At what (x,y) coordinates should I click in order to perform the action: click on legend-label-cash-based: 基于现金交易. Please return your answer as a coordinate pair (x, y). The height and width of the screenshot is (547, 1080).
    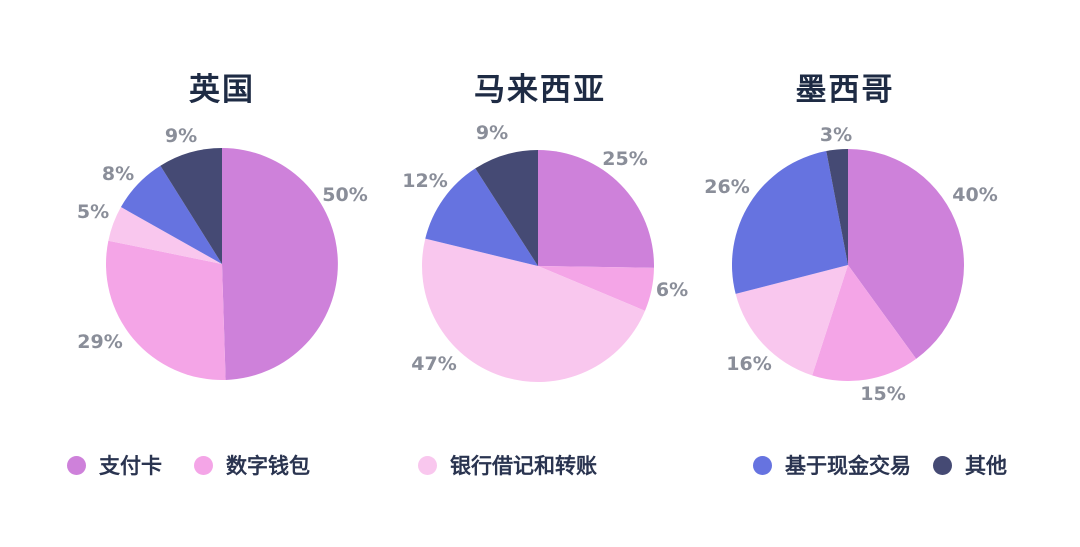
    Looking at the image, I should click on (848, 466).